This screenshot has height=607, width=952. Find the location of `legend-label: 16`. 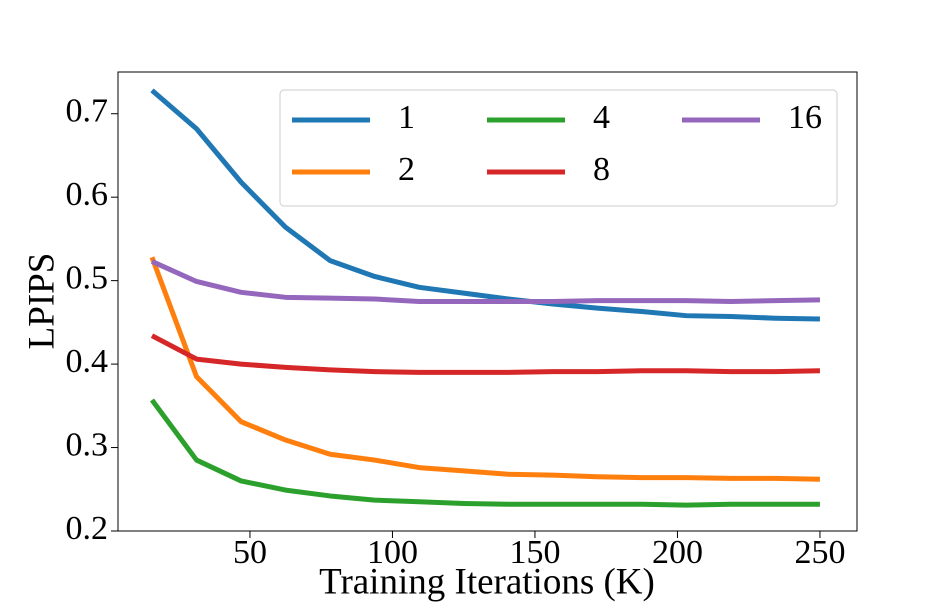

legend-label: 16 is located at coordinates (805, 117).